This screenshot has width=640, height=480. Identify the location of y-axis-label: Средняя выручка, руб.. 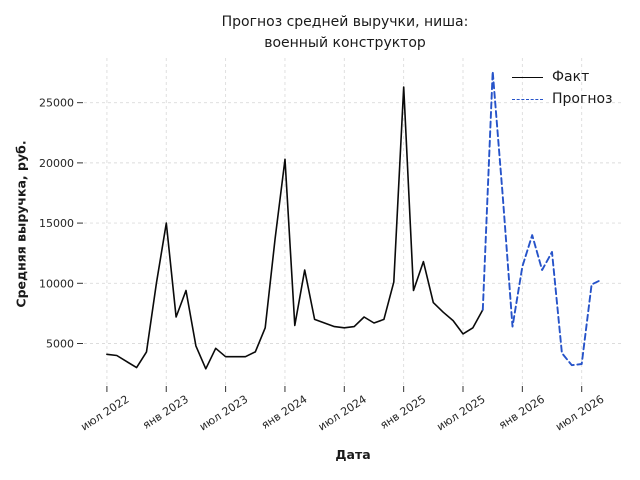
(21, 224).